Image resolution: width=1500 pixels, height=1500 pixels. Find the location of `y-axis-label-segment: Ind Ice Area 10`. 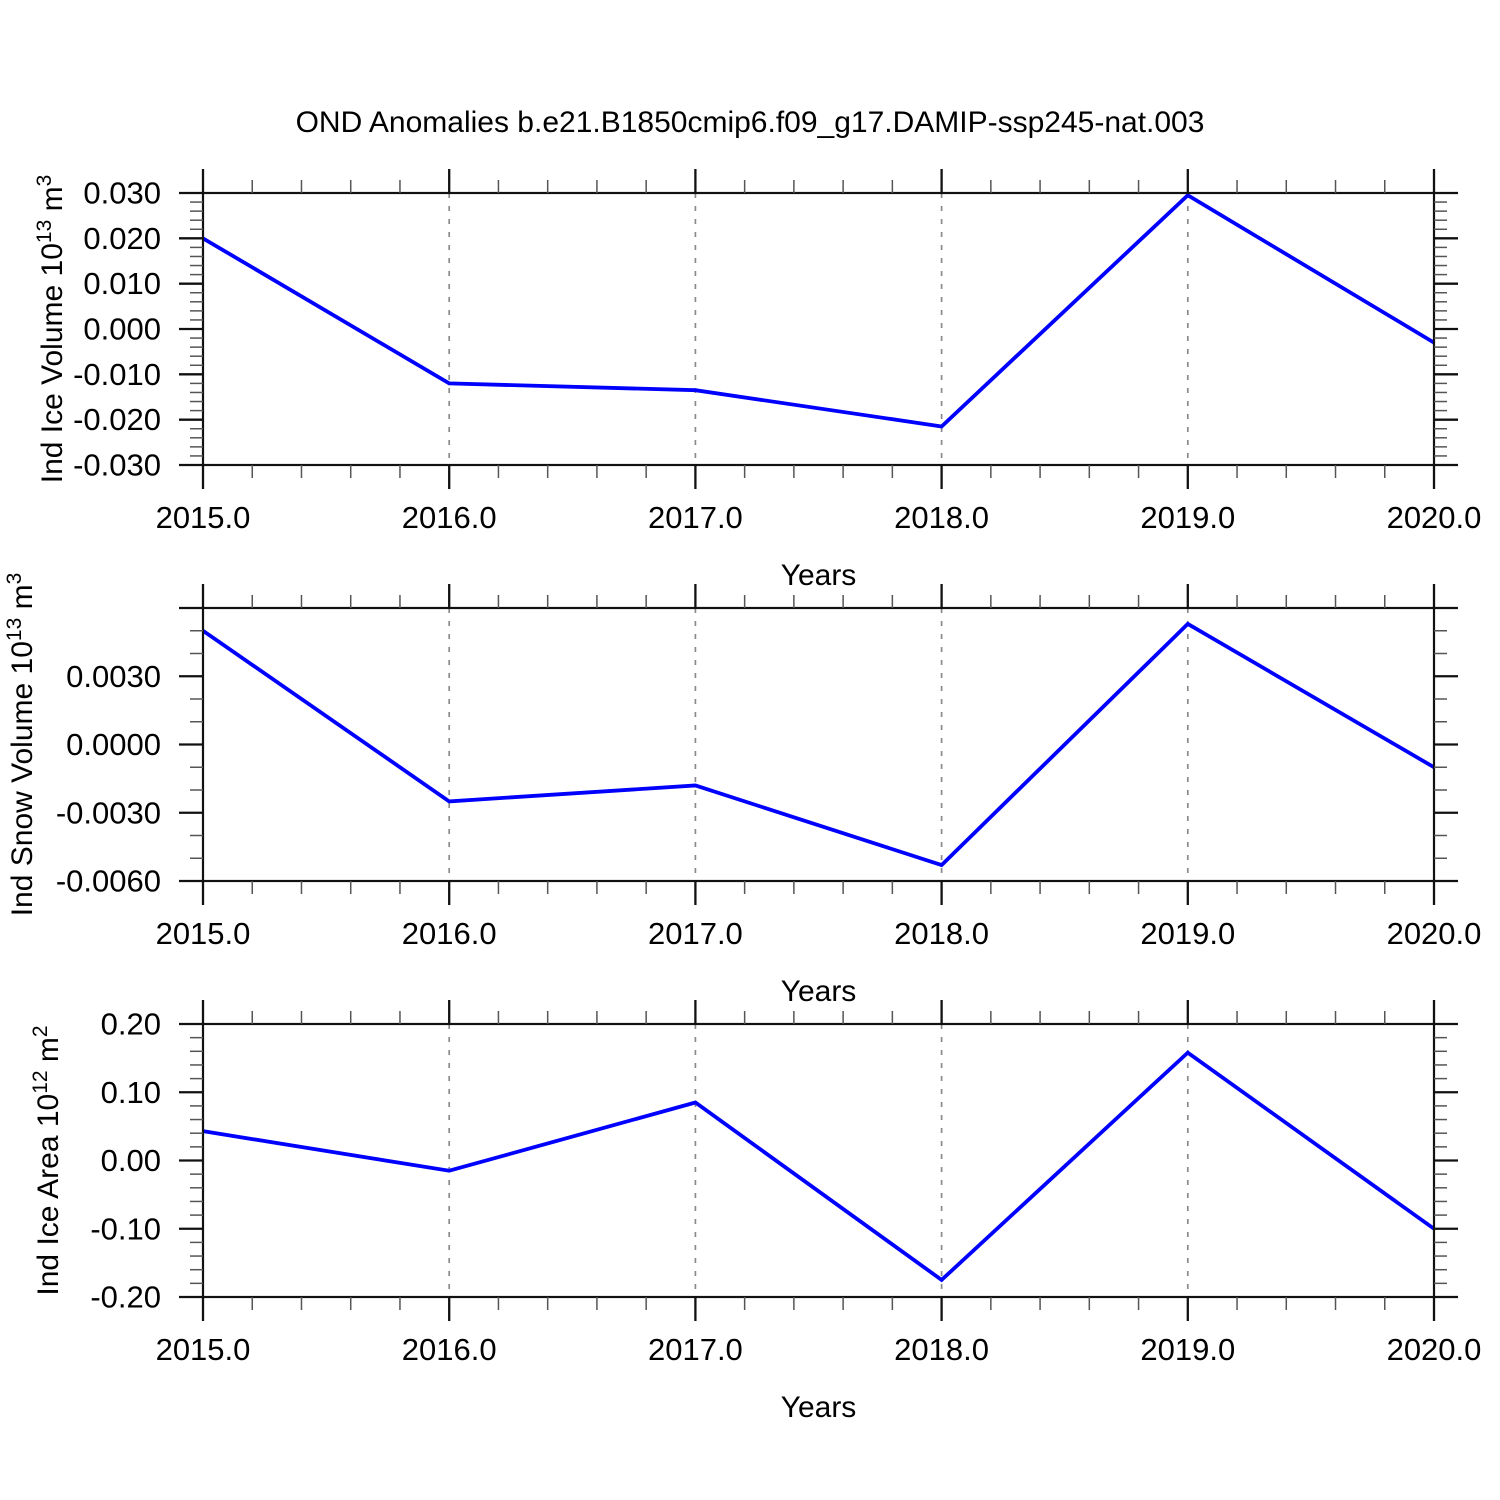

y-axis-label-segment: Ind Ice Area 10 is located at coordinates (48, 1195).